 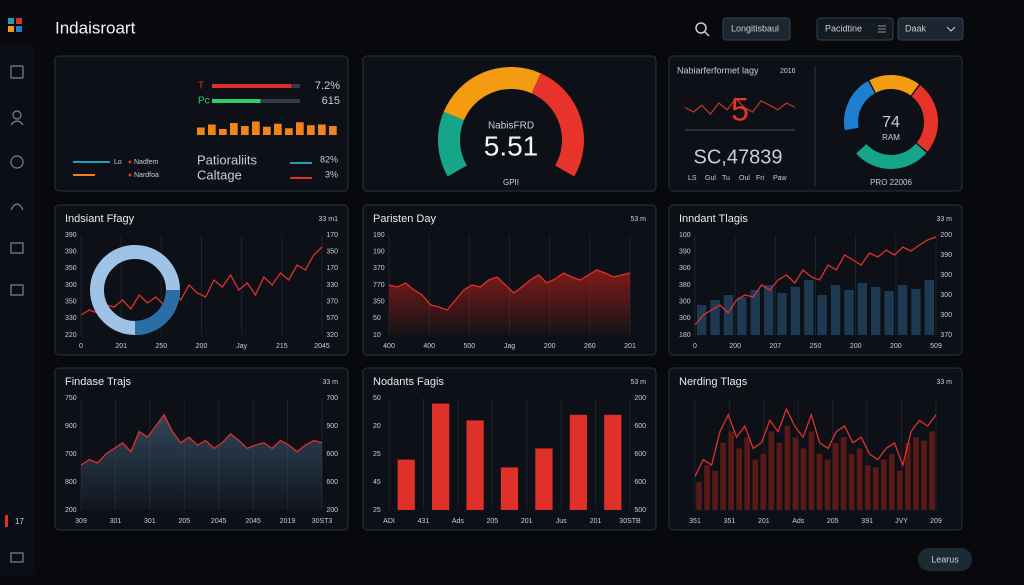 I want to click on progress-fill, so click(x=236, y=101).